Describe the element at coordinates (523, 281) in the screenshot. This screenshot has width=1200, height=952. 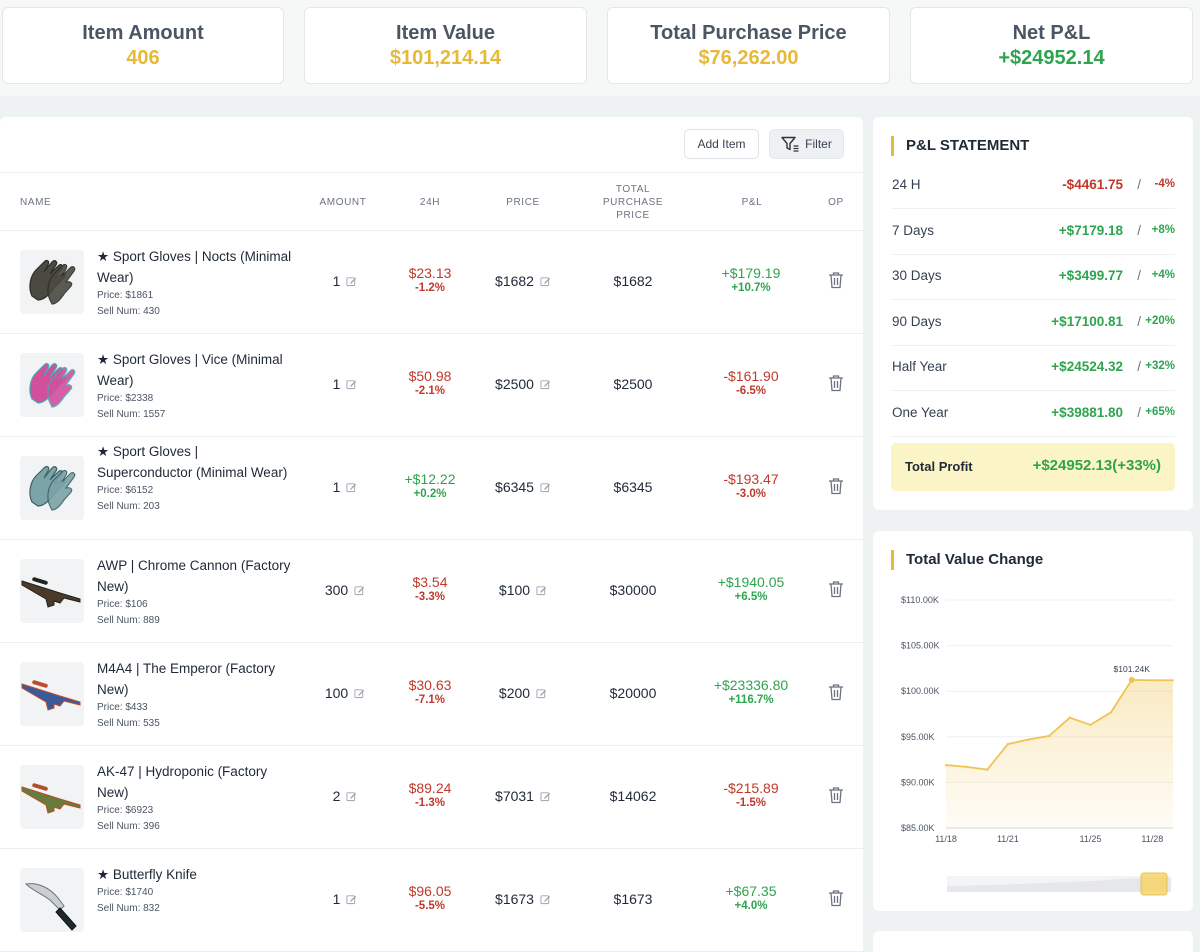
I see `price-cell: $1682` at that location.